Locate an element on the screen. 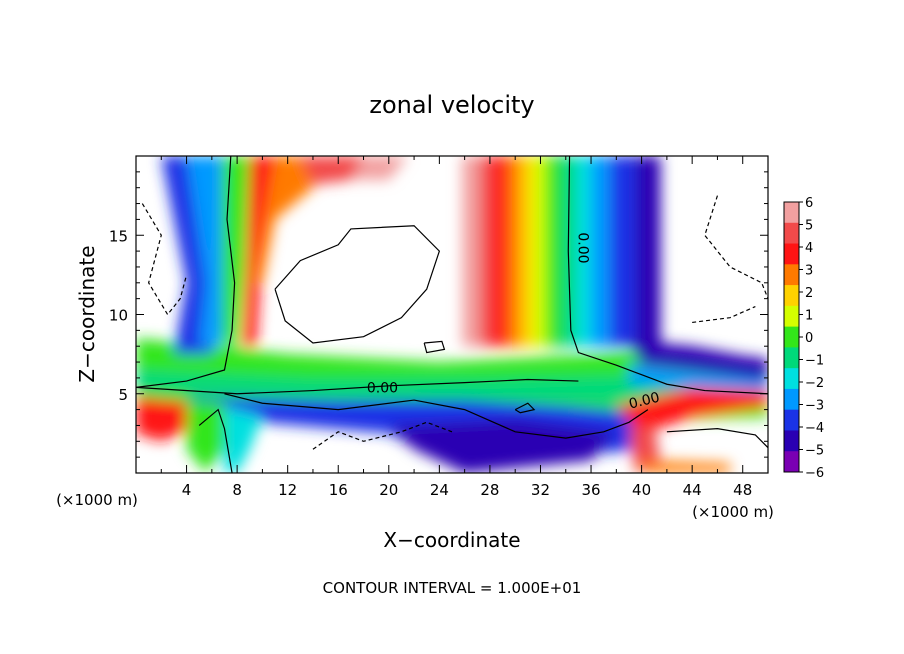 The height and width of the screenshot is (654, 904). colorbar-label: 3 is located at coordinates (809, 271).